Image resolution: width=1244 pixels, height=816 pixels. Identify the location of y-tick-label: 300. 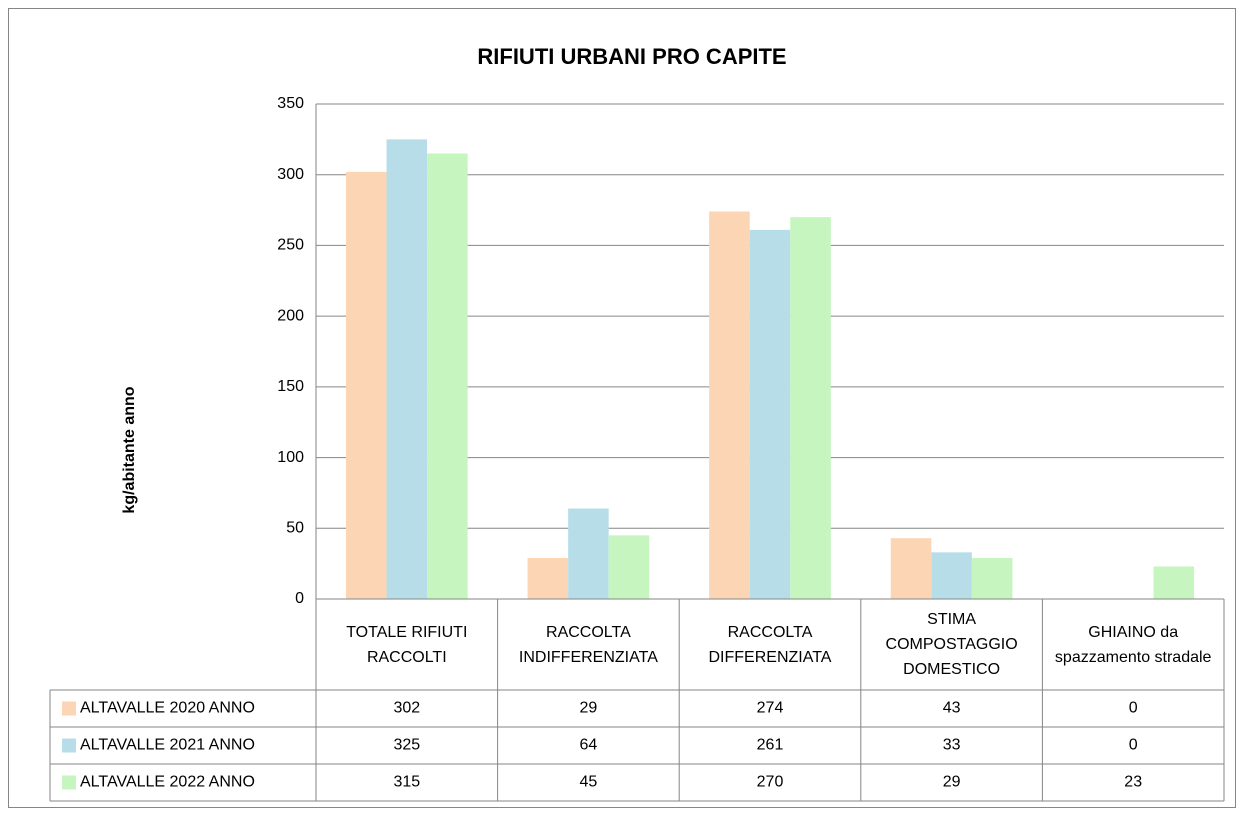
(290, 174).